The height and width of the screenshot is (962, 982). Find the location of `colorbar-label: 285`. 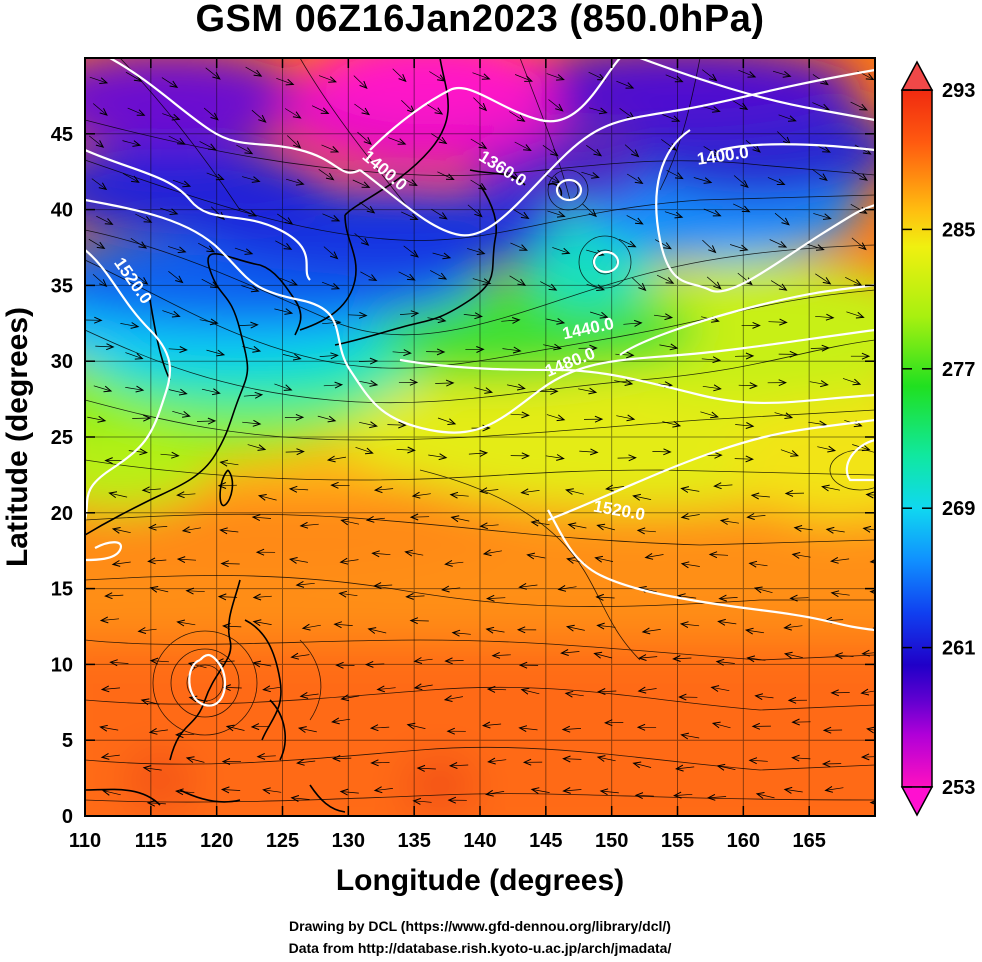

colorbar-label: 285 is located at coordinates (958, 230).